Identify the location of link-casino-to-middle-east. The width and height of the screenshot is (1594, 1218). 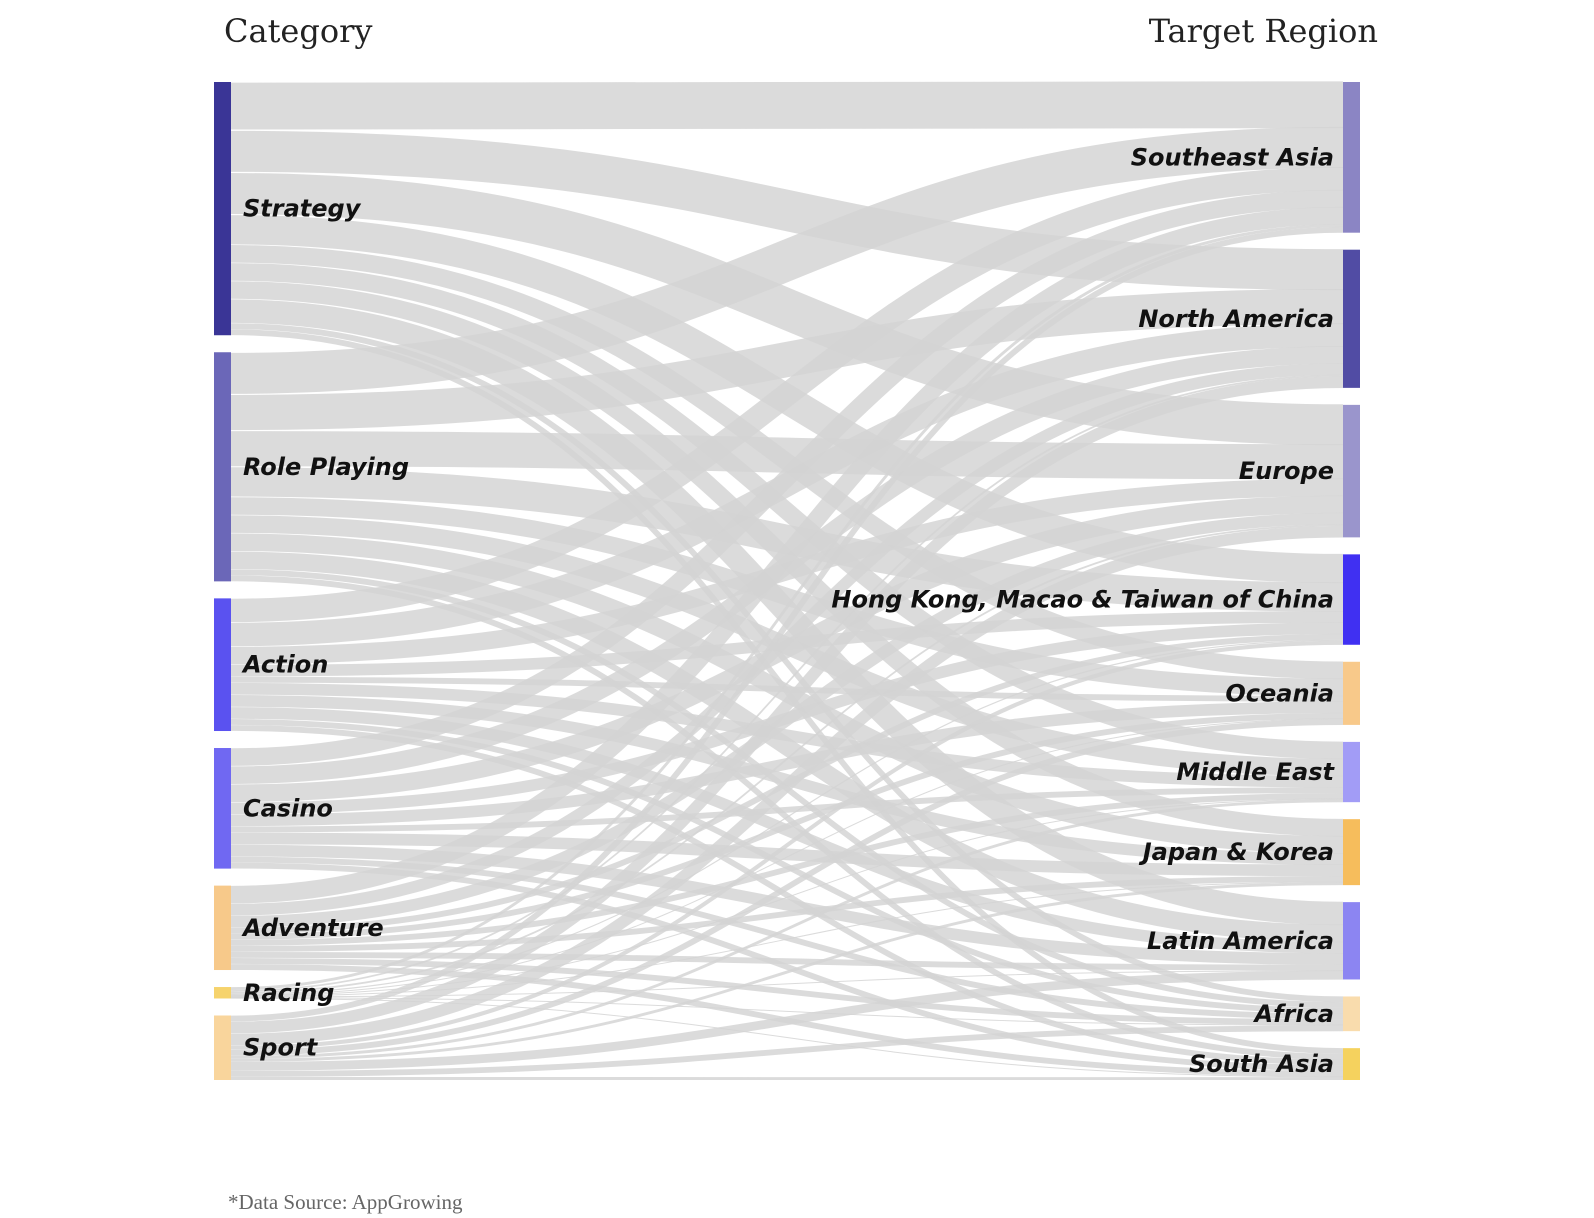
(787, 810).